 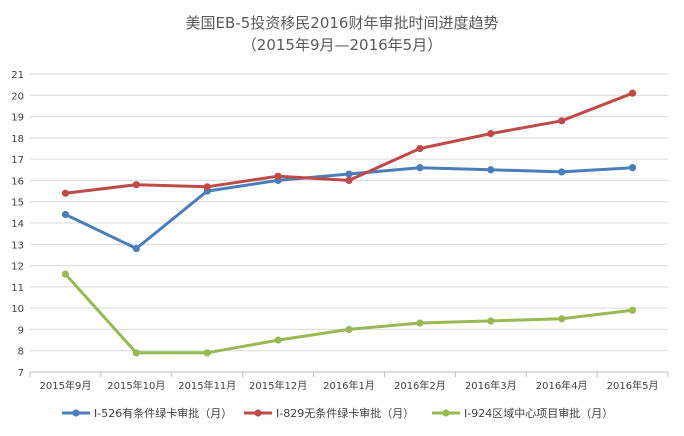 What do you see at coordinates (633, 385) in the screenshot?
I see `x-tick-label: 2016年5月` at bounding box center [633, 385].